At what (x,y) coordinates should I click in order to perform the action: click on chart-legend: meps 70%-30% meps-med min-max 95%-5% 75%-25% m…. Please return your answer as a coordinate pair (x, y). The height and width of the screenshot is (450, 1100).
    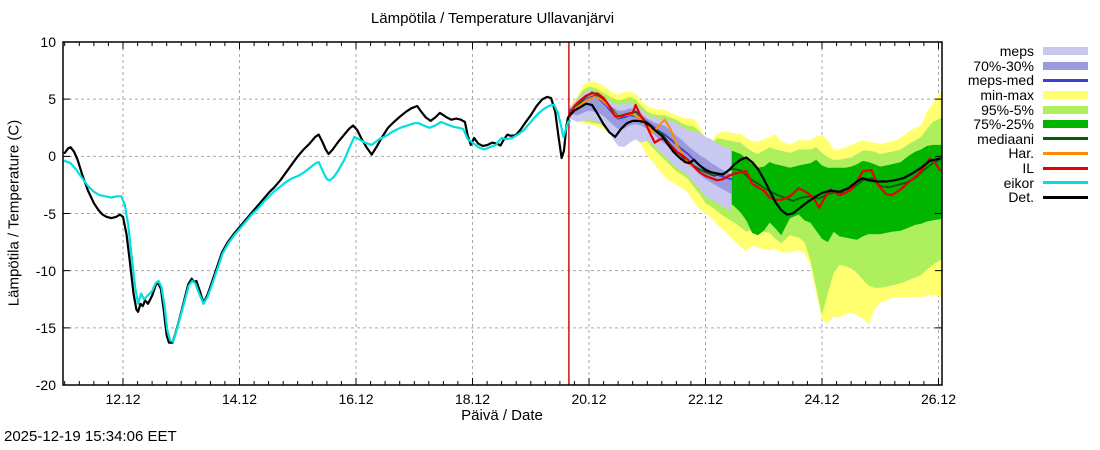
    Looking at the image, I should click on (1028, 124).